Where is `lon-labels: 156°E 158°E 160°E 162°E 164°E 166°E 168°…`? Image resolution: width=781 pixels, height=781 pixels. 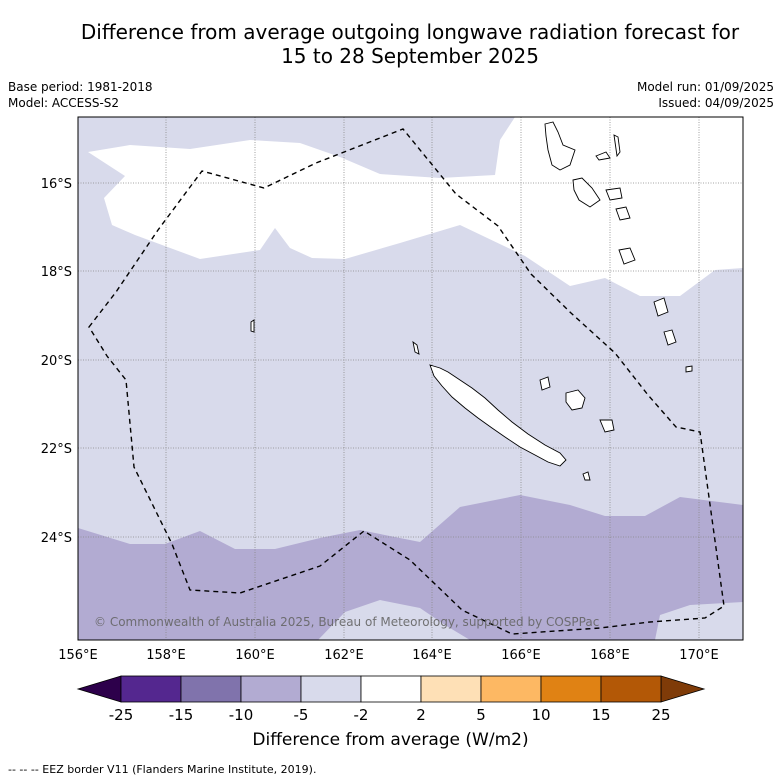 lon-labels: 156°E 158°E 160°E 162°E 164°E 166°E 168°… is located at coordinates (388, 655).